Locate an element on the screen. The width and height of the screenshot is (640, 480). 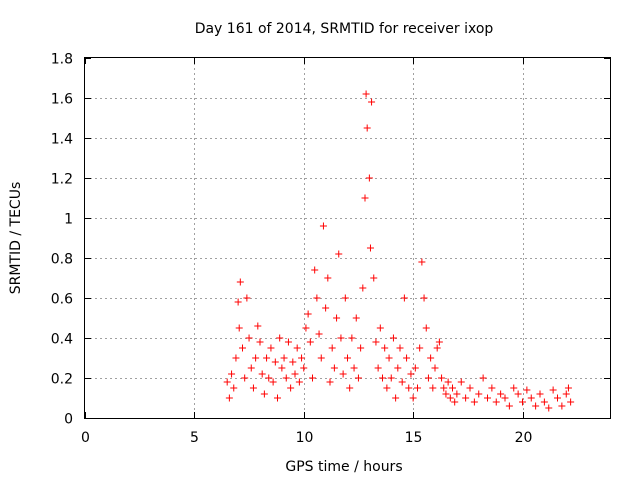
y-tick-label: 1.2 is located at coordinates (62, 180).